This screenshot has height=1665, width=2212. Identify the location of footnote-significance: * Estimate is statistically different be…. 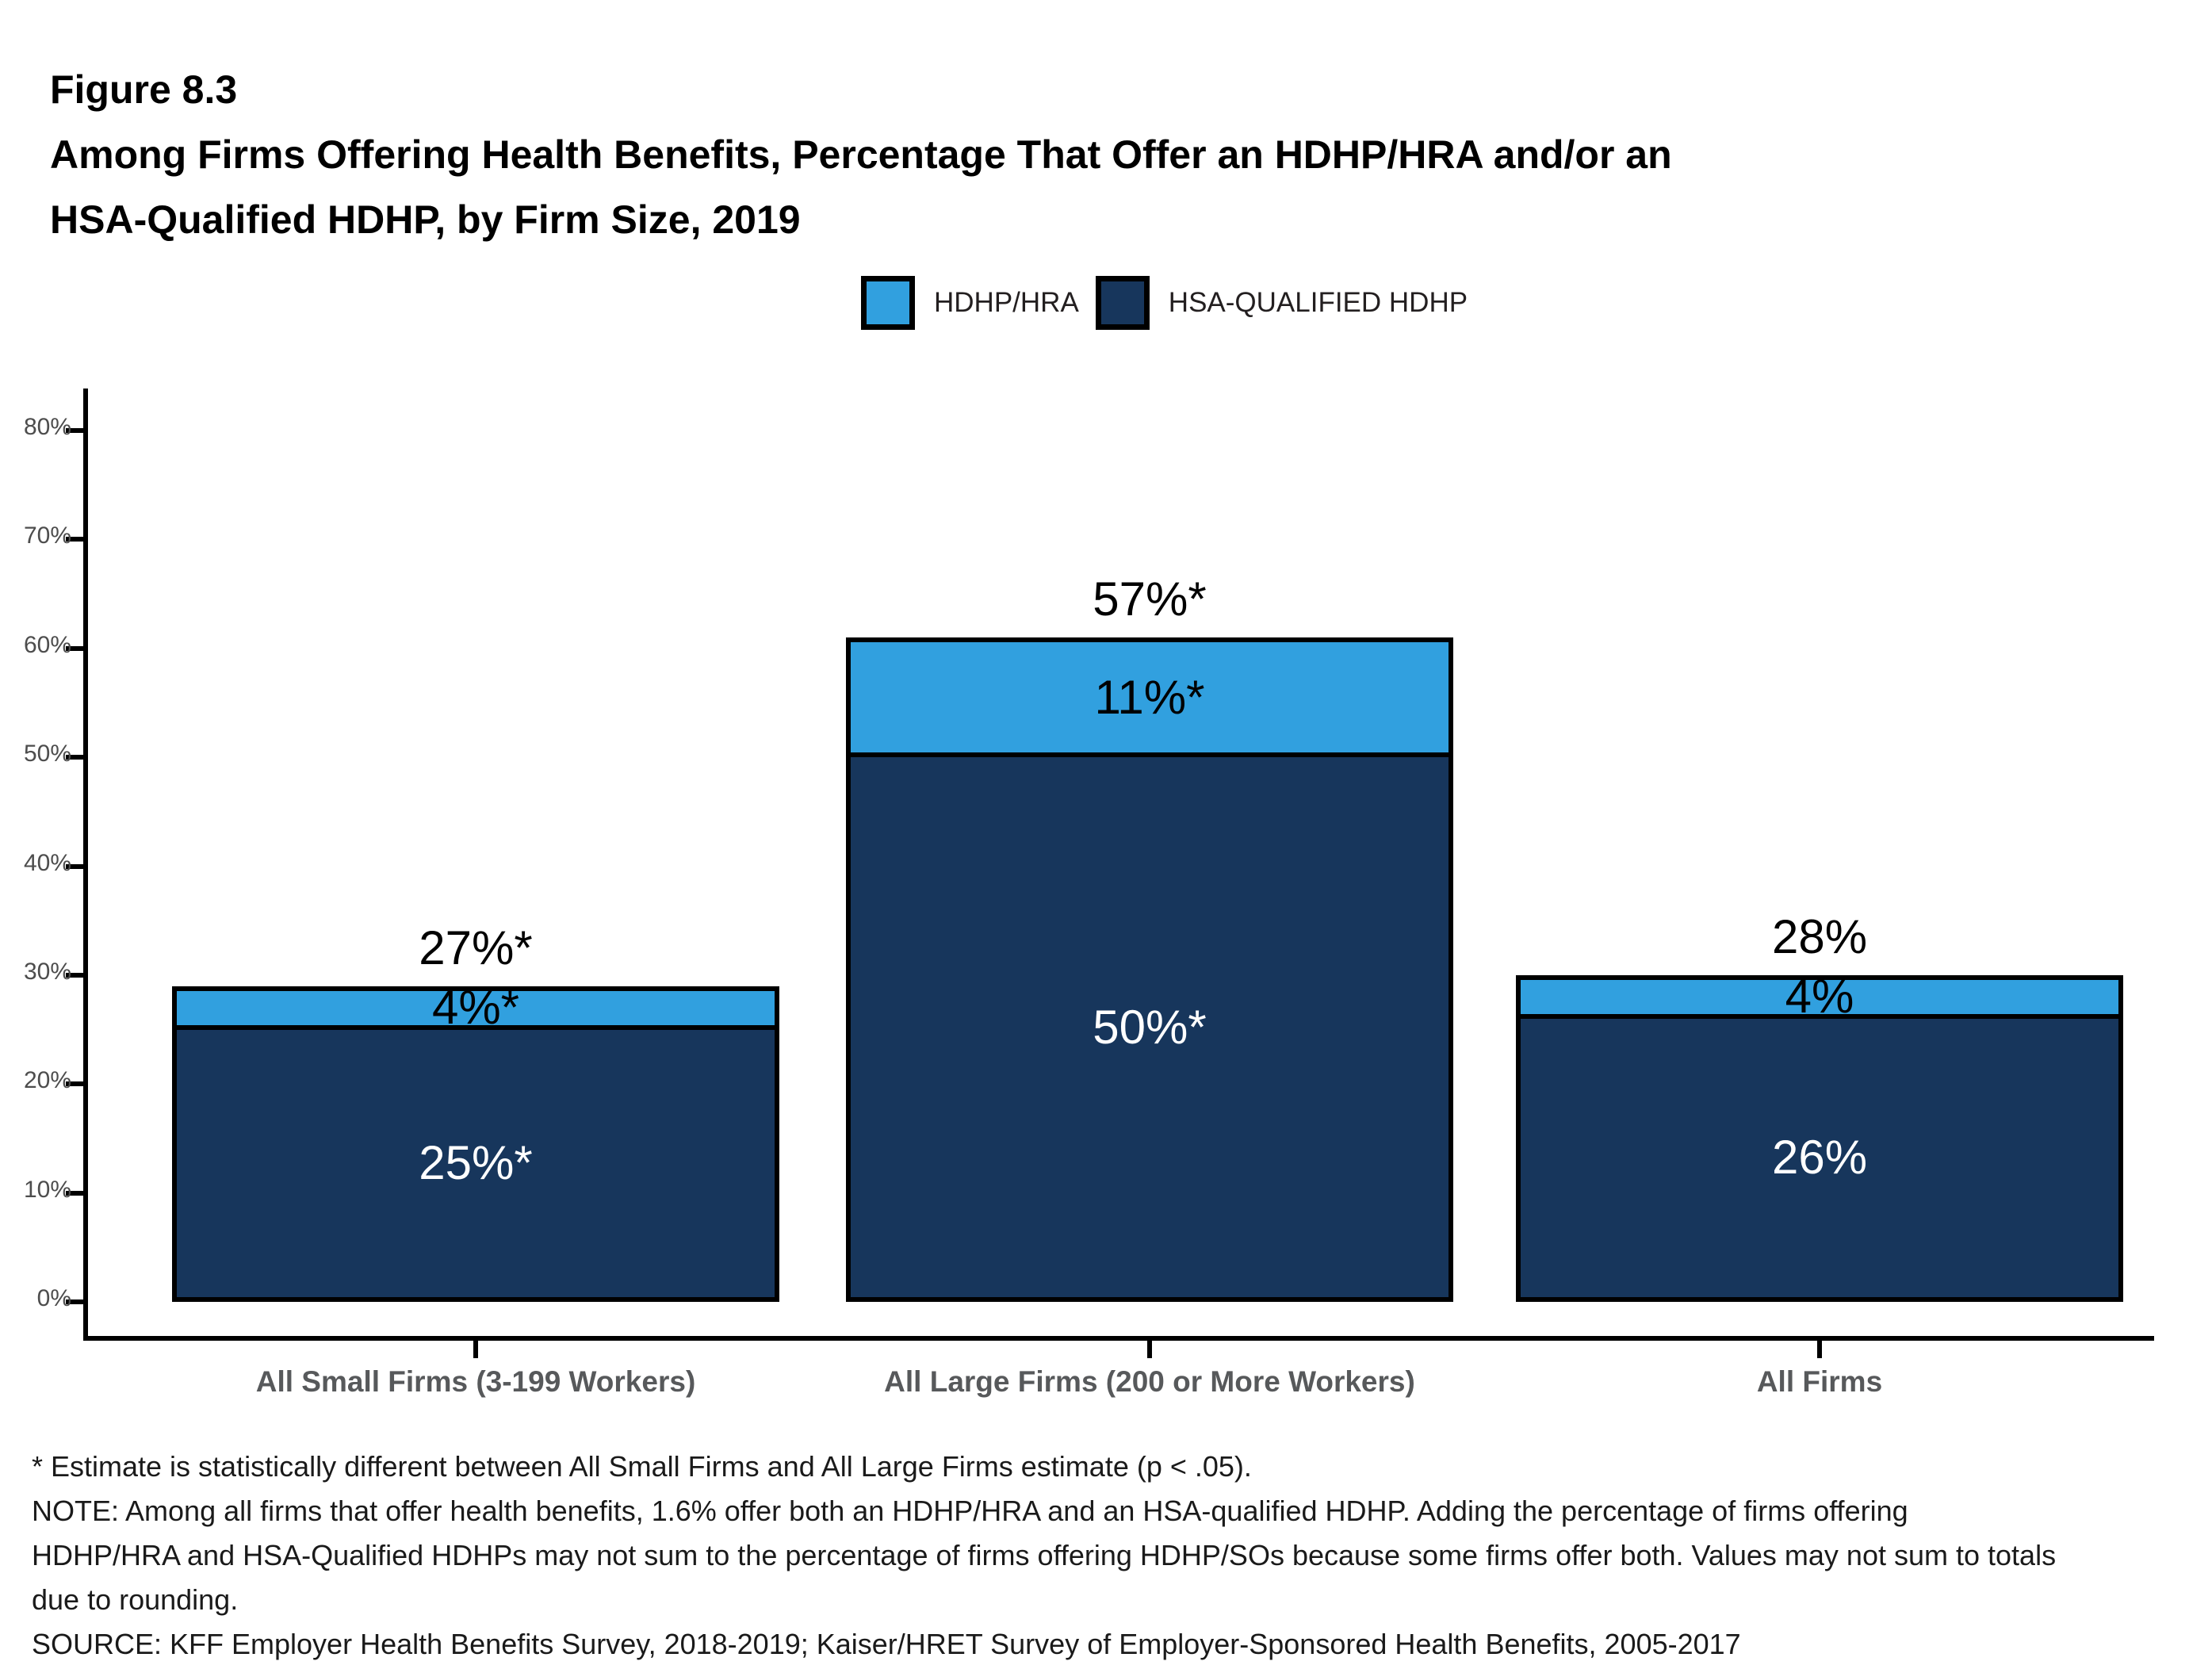
(642, 1466).